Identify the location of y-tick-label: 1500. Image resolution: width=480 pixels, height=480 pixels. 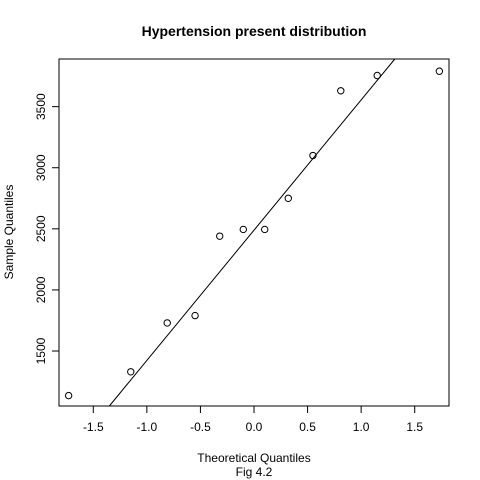
(41, 350).